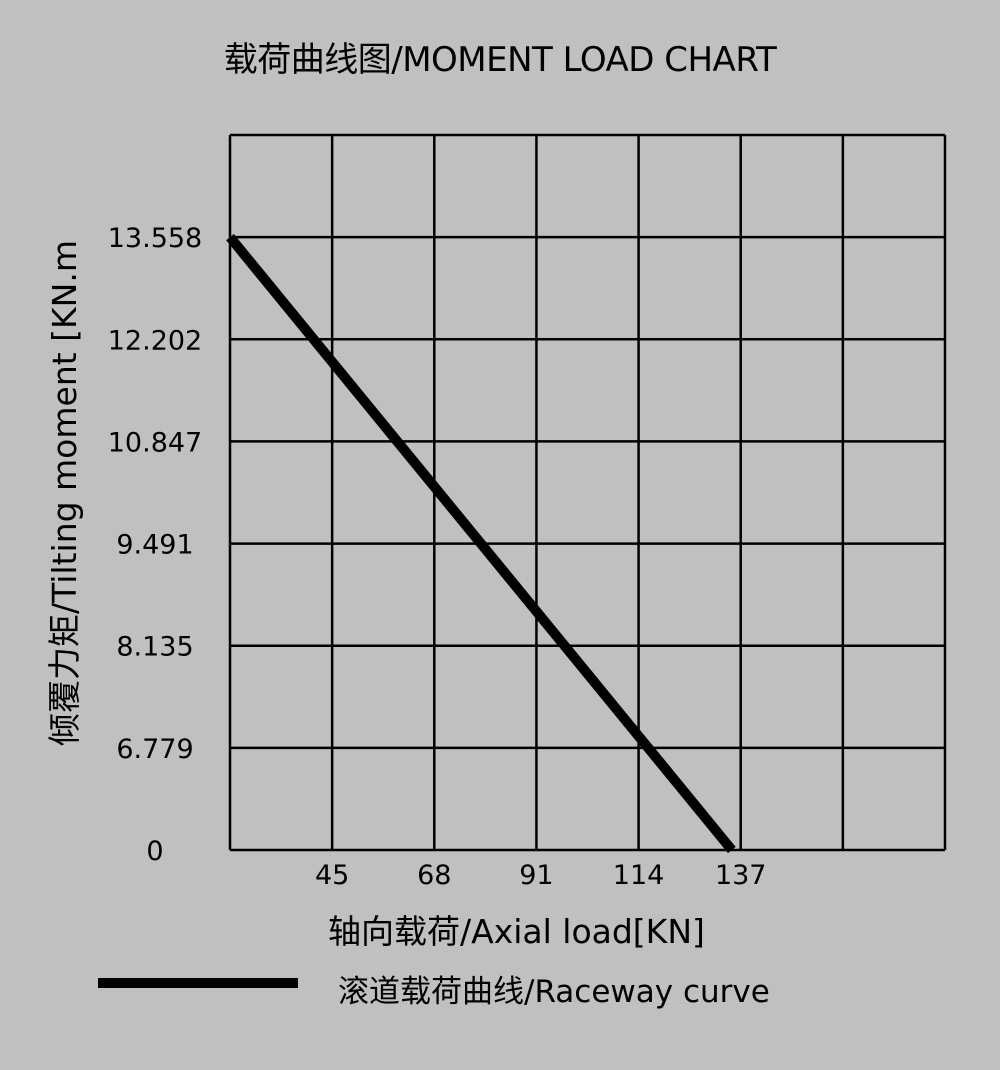 The image size is (1000, 1070). What do you see at coordinates (639, 875) in the screenshot?
I see `x-tick-label: 114` at bounding box center [639, 875].